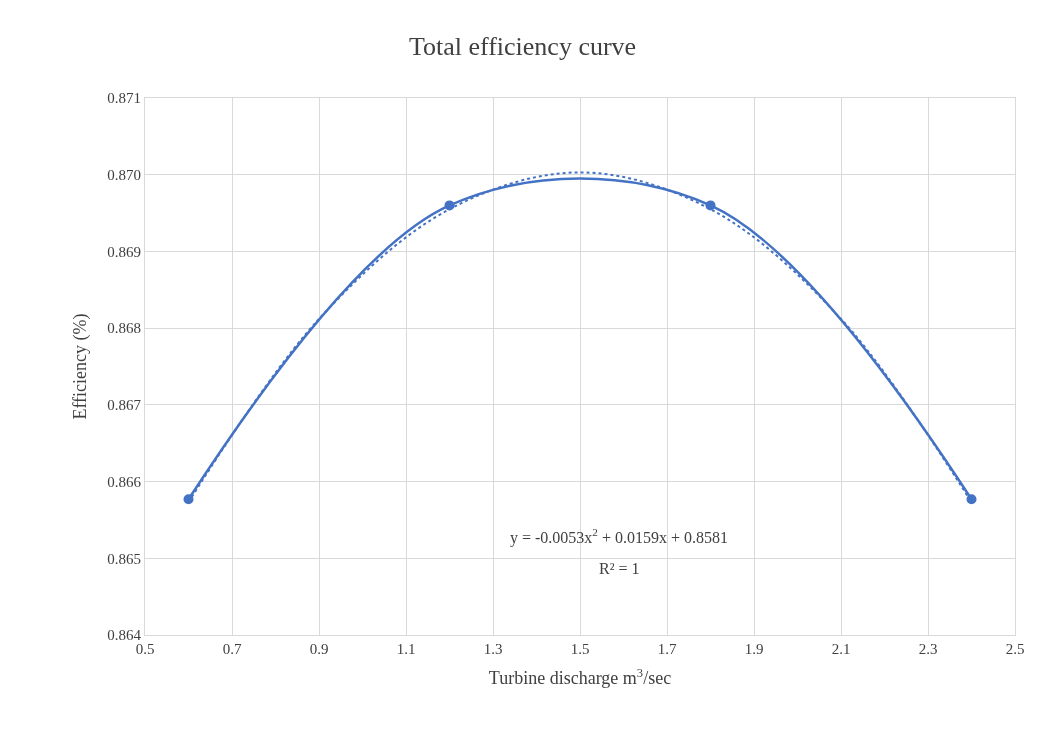  Describe the element at coordinates (619, 536) in the screenshot. I see `annotation: y = -0.0053x$^{2}$ + 0.0159x + 0.8581` at that location.